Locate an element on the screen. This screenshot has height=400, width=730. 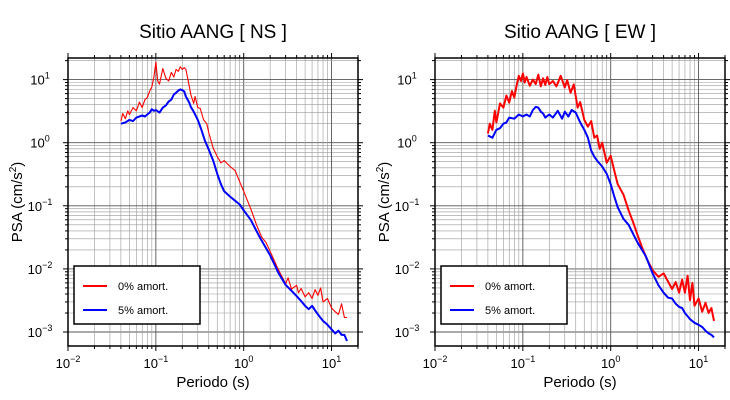
chart-title: Sitio AANG [ NS ] is located at coordinates (213, 32).